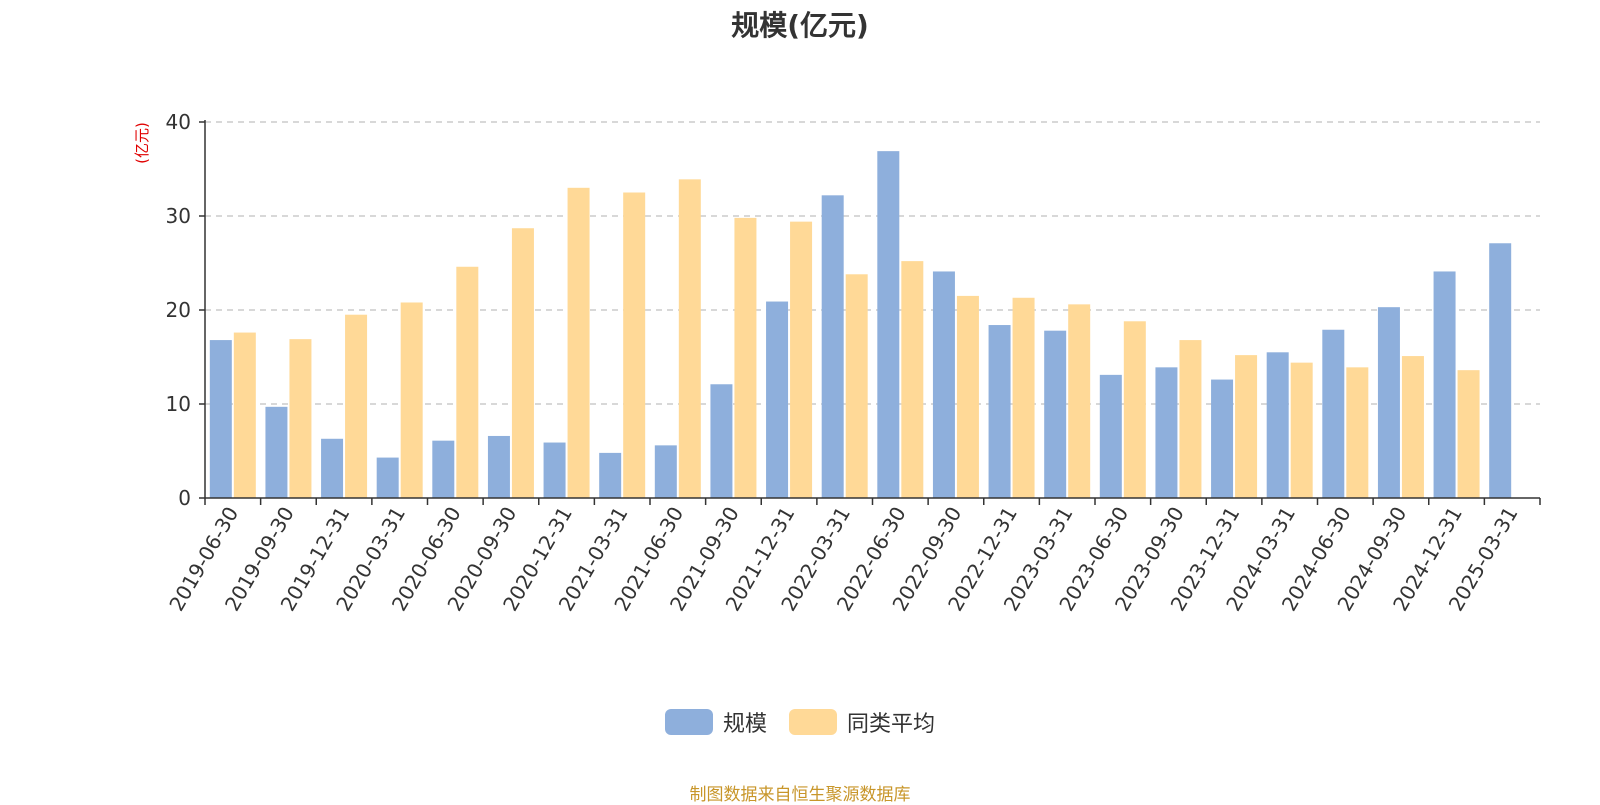 The width and height of the screenshot is (1600, 805). I want to click on legend: 规模 同类平均, so click(800, 722).